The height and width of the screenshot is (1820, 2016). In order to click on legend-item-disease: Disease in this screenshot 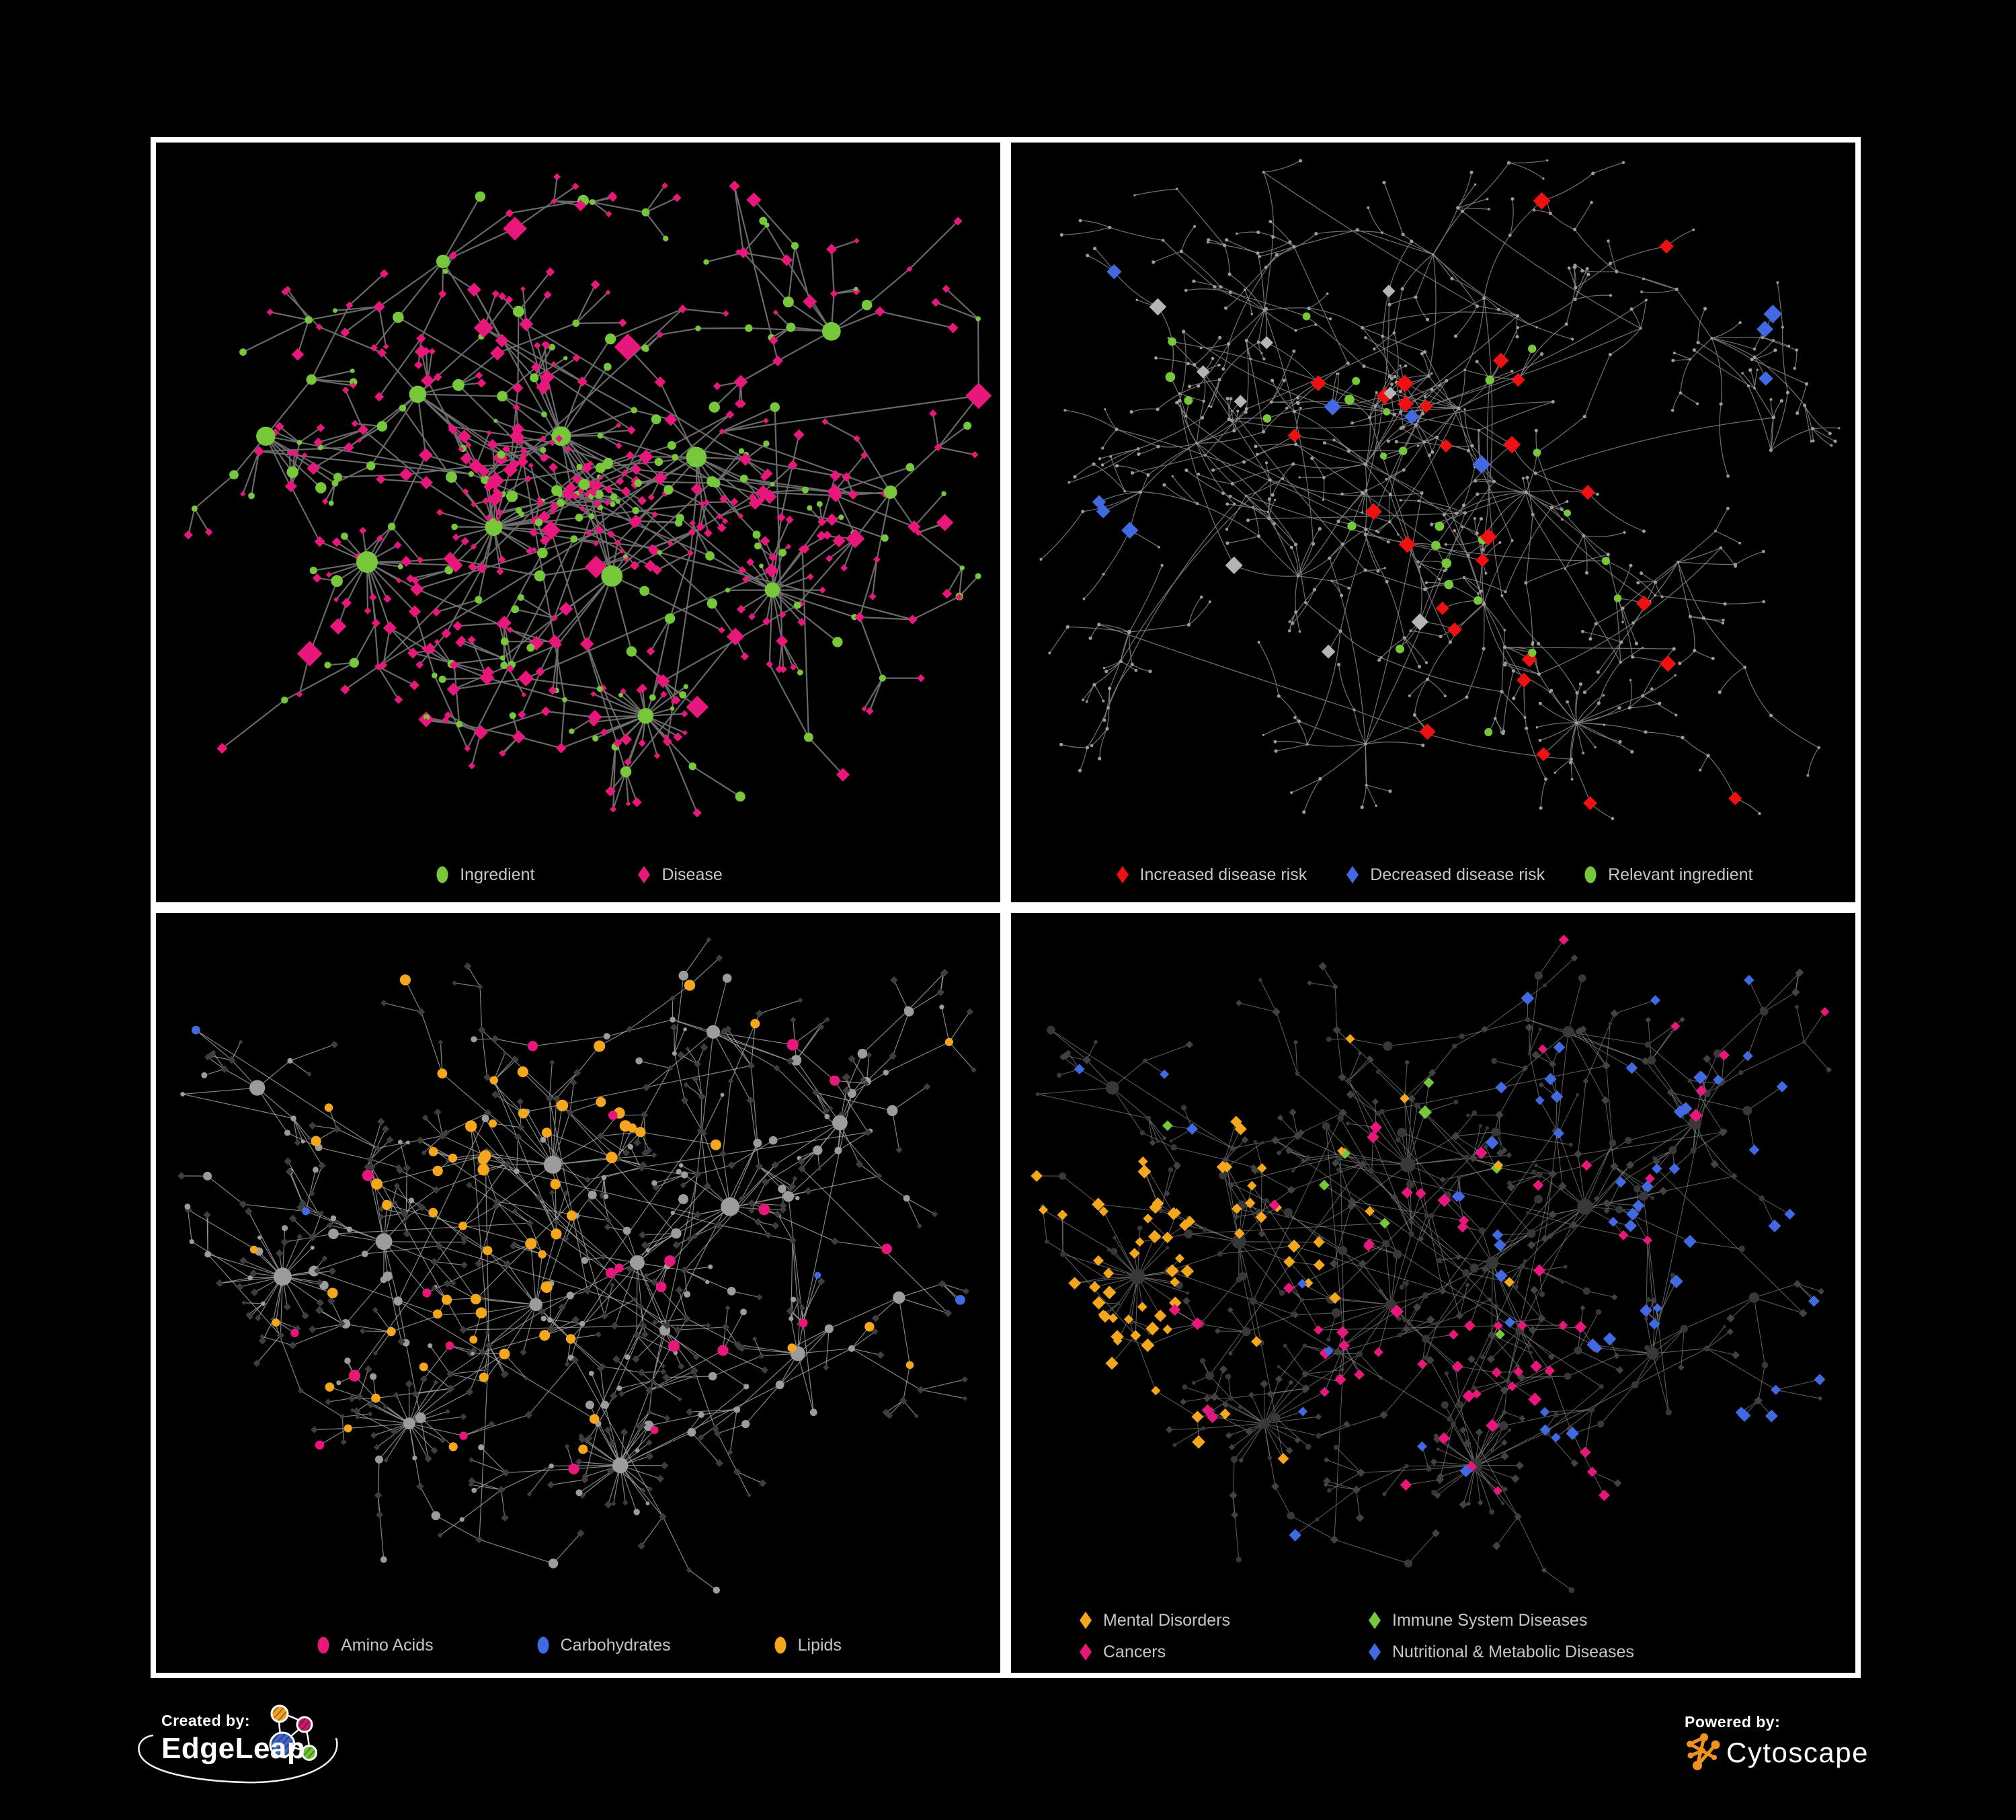, I will do `click(679, 875)`.